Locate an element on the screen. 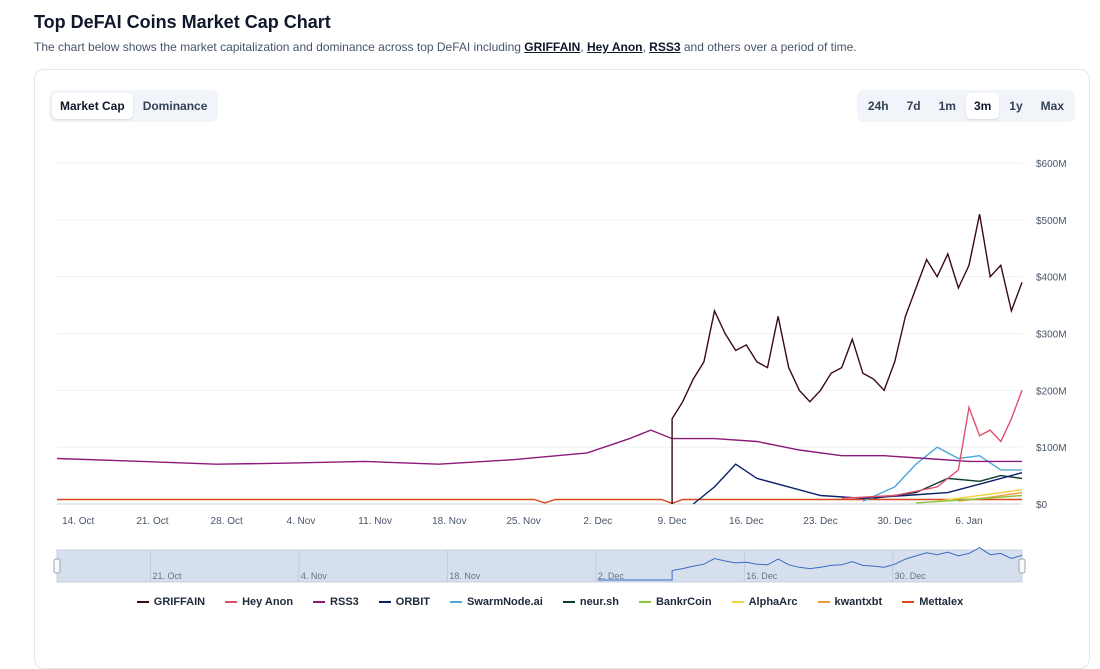 This screenshot has width=1100, height=669. link-rss3: RSS3 is located at coordinates (665, 47).